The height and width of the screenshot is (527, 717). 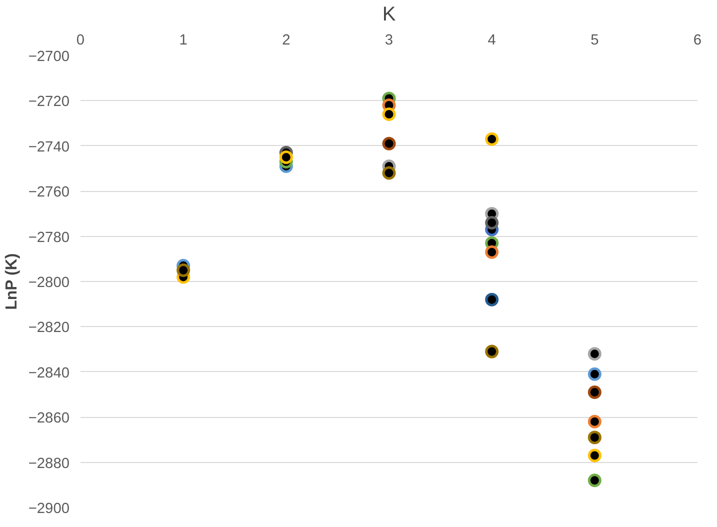 I want to click on x-tick-label: 6, so click(x=697, y=40).